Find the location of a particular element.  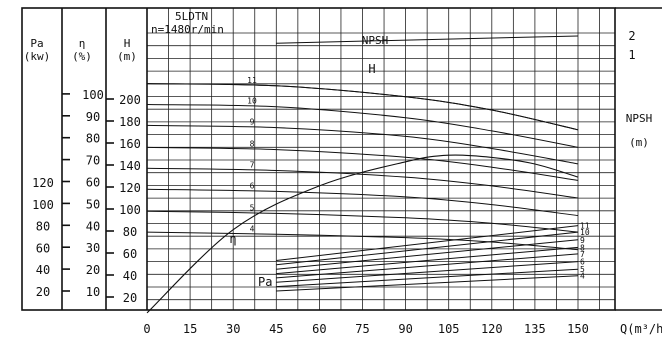

eff-tick-label: 50 is located at coordinates (93, 204).